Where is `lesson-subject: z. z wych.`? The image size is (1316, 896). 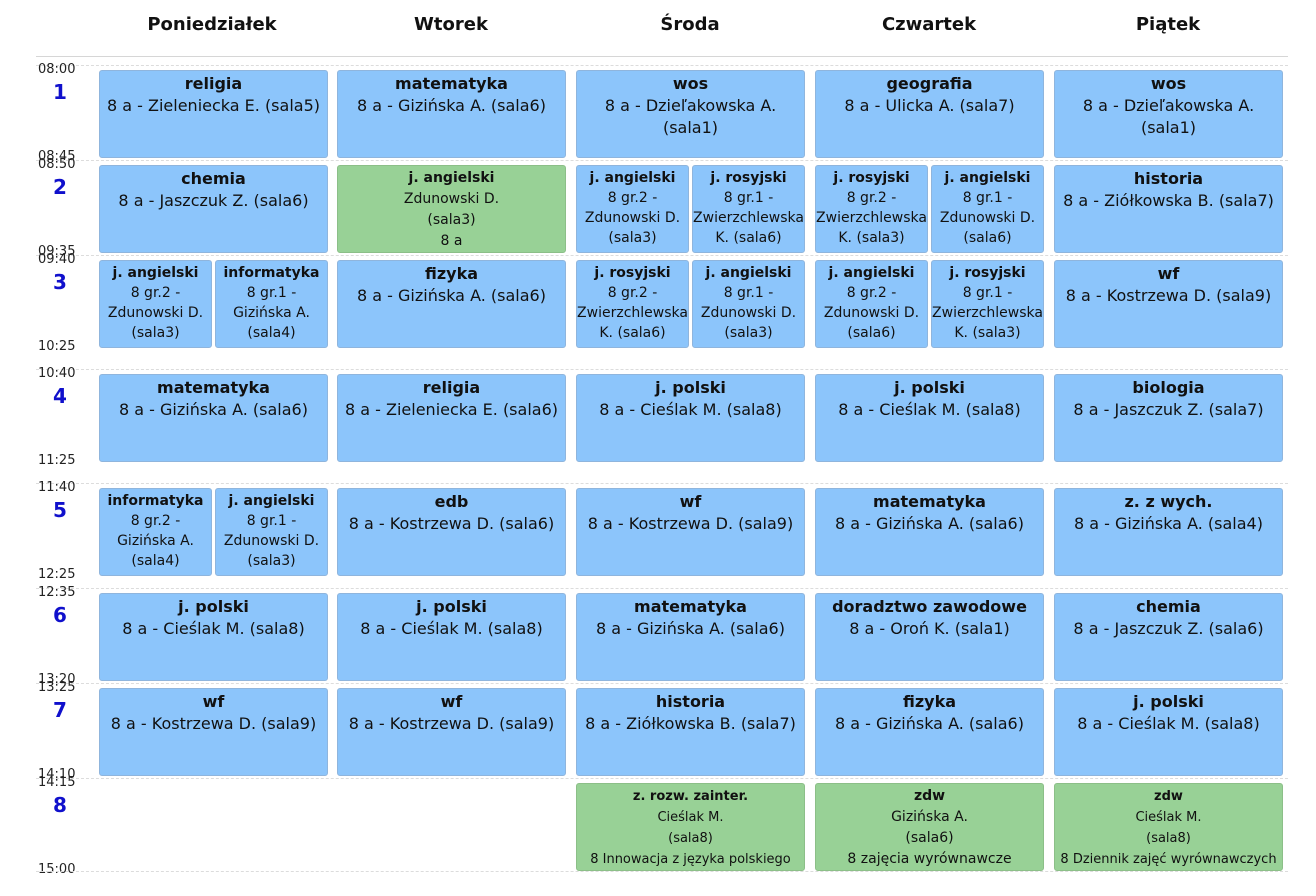
lesson-subject: z. z wych. is located at coordinates (1168, 501).